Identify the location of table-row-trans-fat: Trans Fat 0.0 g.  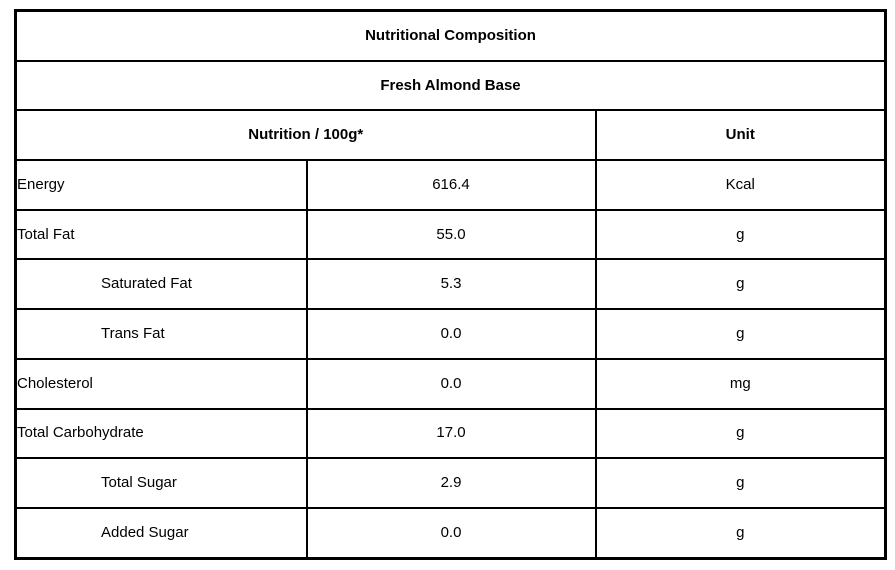
(450, 334).